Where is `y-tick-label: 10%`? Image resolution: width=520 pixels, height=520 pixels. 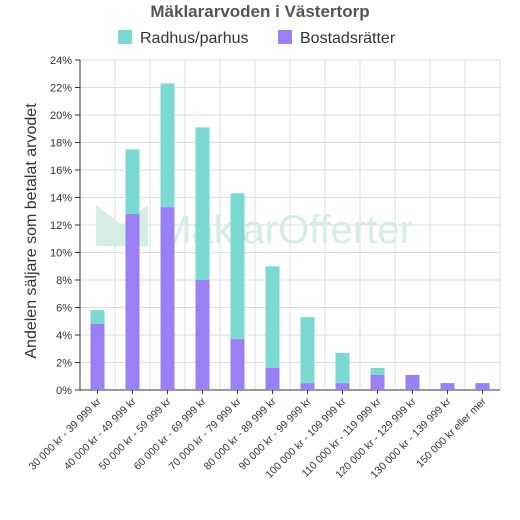
y-tick-label: 10% is located at coordinates (61, 254).